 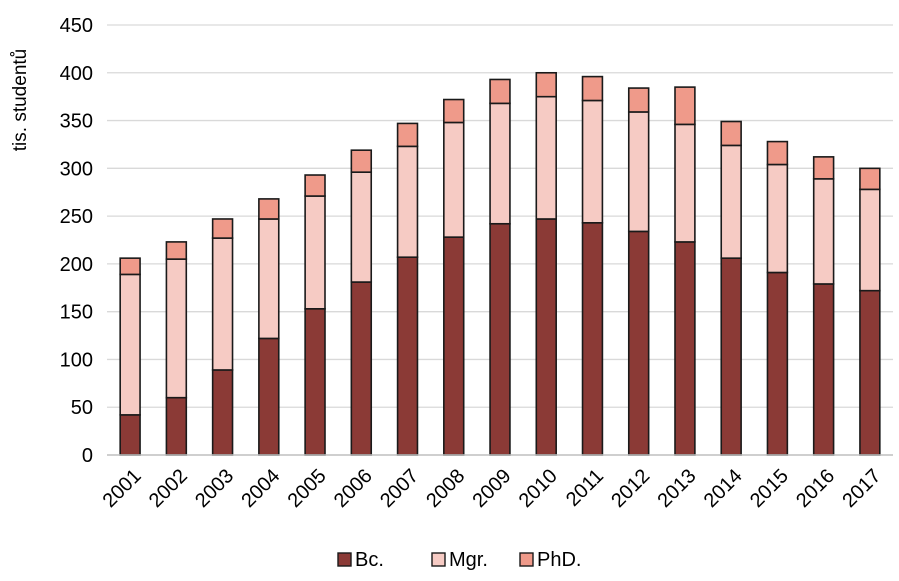 What do you see at coordinates (399, 488) in the screenshot?
I see `x-tick-label: 2007` at bounding box center [399, 488].